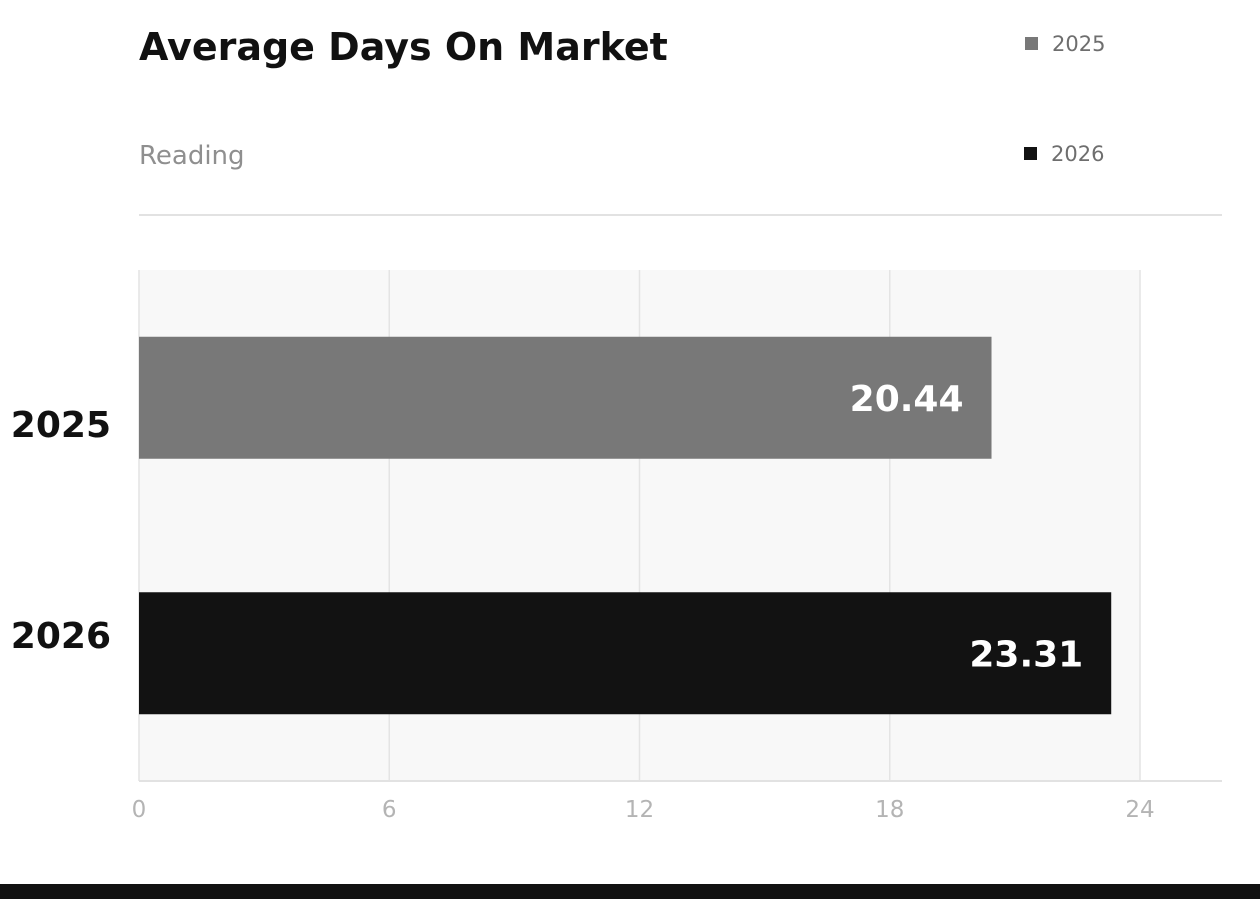 The height and width of the screenshot is (899, 1260). What do you see at coordinates (61, 636) in the screenshot?
I see `category-label-2026: 2026` at bounding box center [61, 636].